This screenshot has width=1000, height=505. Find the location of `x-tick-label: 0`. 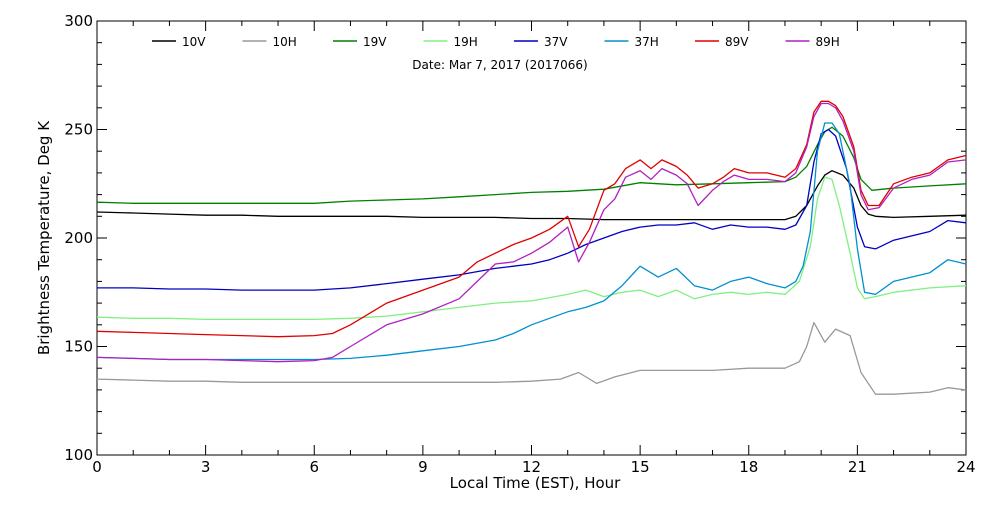

x-tick-label: 0 is located at coordinates (97, 467).